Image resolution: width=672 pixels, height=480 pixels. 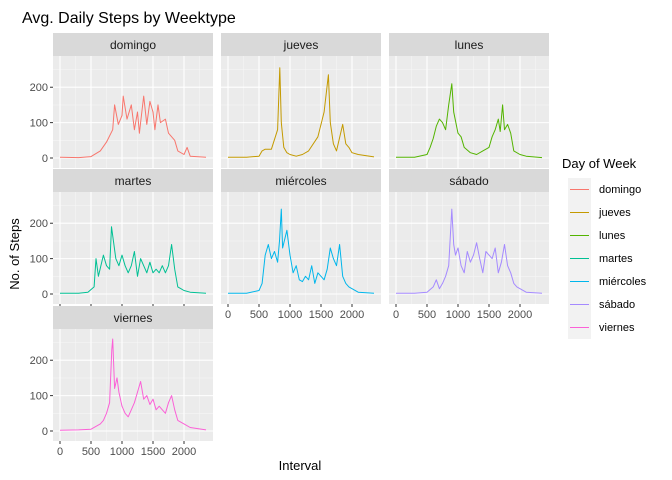 I want to click on legend-item-sábado: sábado, so click(x=601, y=304).